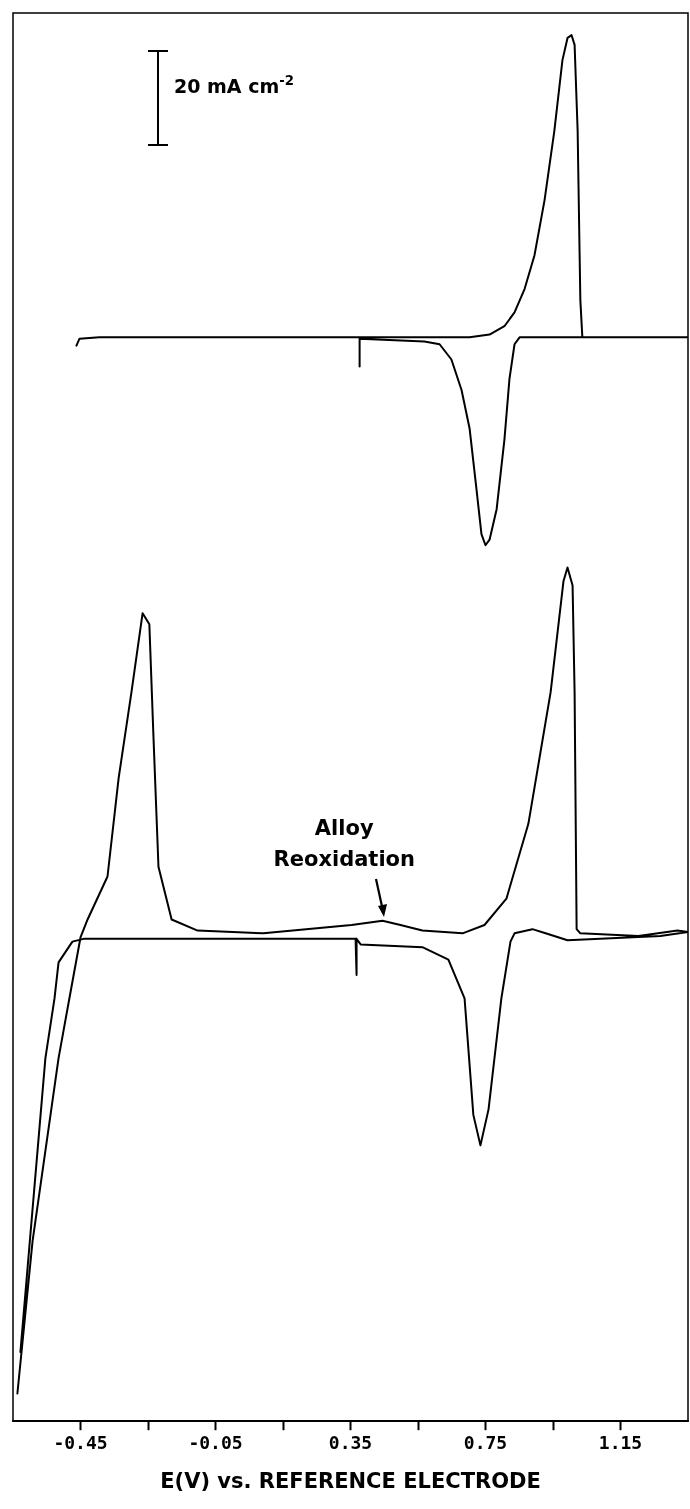 The width and height of the screenshot is (690, 1509). What do you see at coordinates (485, 1442) in the screenshot?
I see `x-tick-label: 0.75` at bounding box center [485, 1442].